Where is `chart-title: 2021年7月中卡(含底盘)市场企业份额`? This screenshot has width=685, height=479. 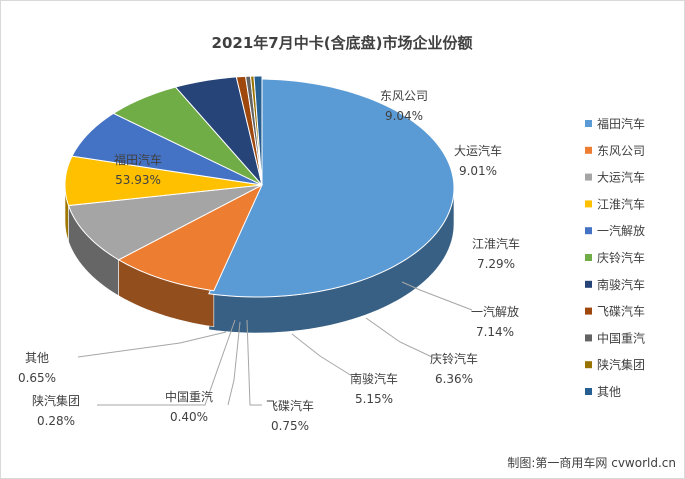 chart-title: 2021年7月中卡(含底盘)市场企业份额 is located at coordinates (342, 43).